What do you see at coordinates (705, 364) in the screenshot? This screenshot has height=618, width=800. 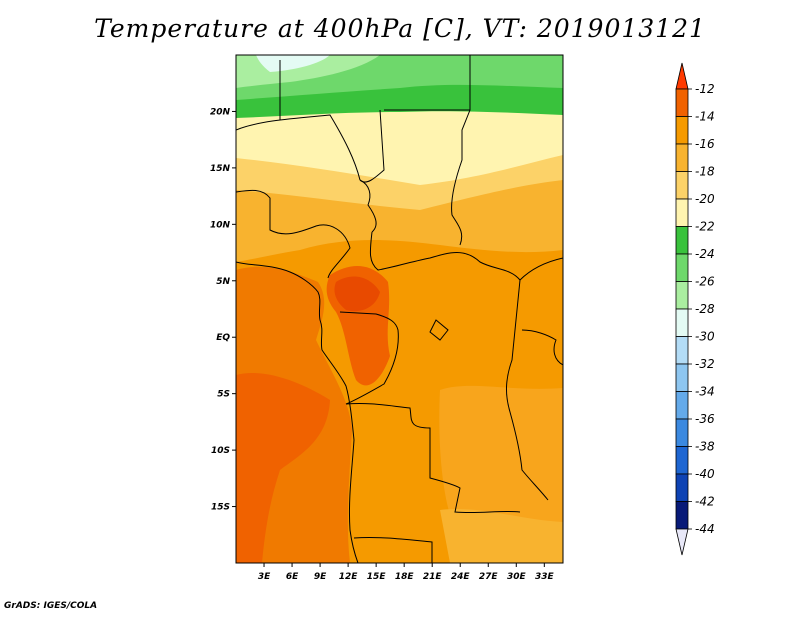 I see `legend-level-label: -32` at bounding box center [705, 364].